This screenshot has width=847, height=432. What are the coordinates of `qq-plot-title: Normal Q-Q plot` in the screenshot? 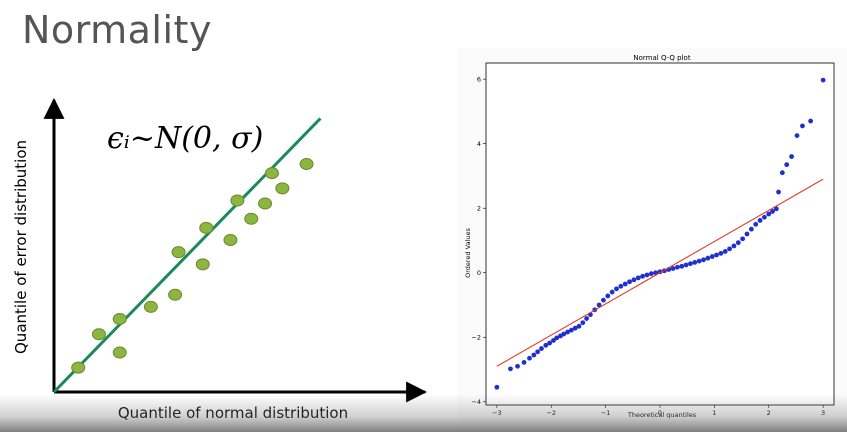 It's located at (661, 58).